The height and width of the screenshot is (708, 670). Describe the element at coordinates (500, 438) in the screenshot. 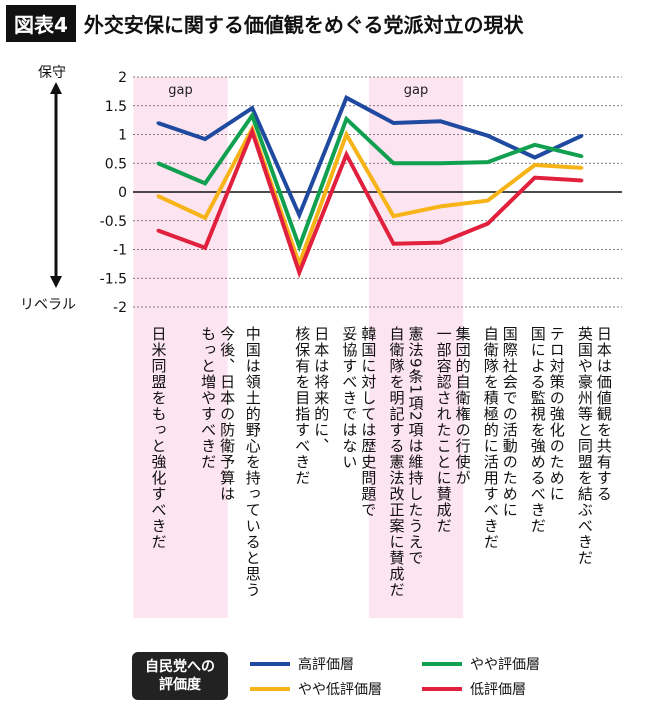

I see `category-label: 国際社会での活動のために 自衛隊を積極的に活用すべきだ` at that location.